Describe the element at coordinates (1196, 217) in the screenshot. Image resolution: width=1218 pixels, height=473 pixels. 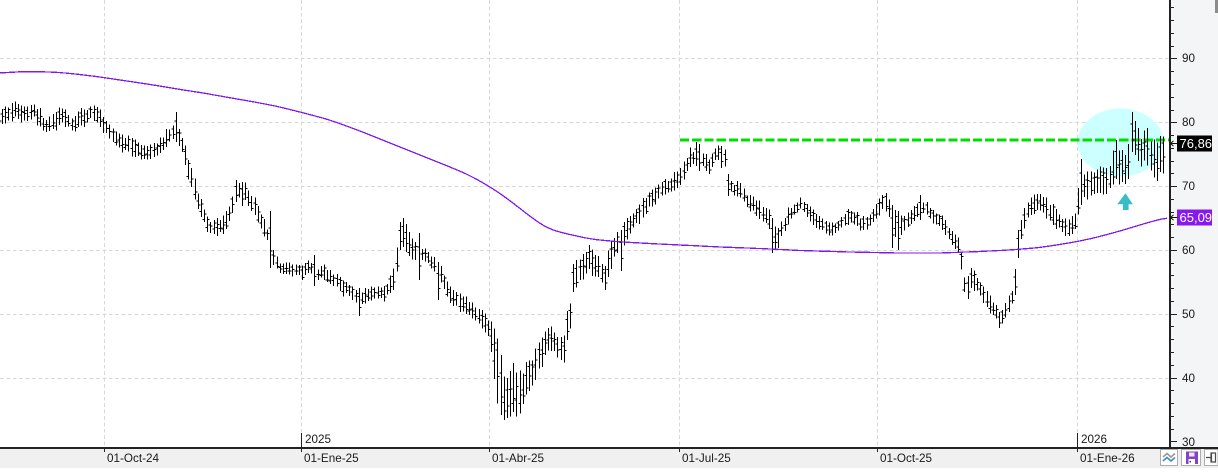
I see `svg-text: 65,09` at that location.